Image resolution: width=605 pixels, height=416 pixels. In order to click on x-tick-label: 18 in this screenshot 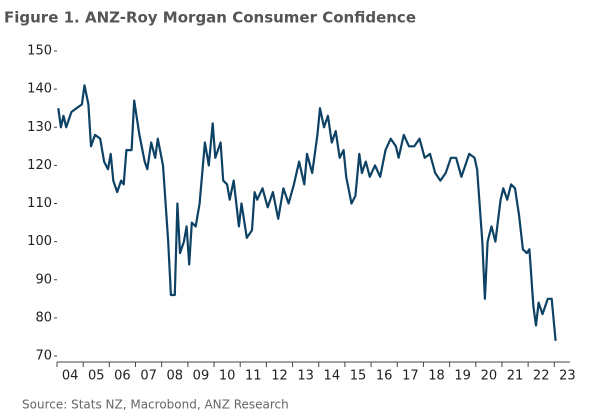, I will do `click(436, 376)`.